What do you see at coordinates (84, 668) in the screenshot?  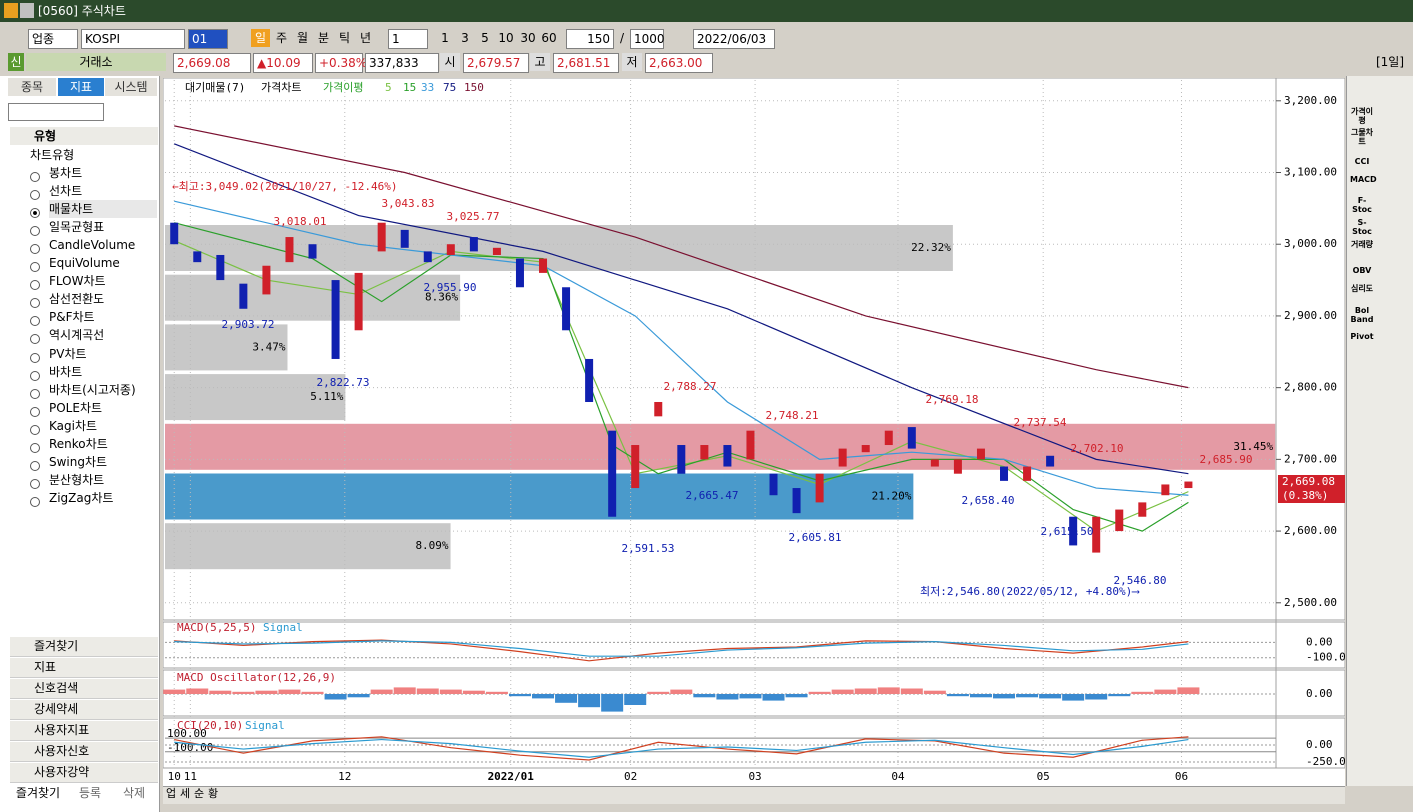 I see `folder-item: 지표` at bounding box center [84, 668].